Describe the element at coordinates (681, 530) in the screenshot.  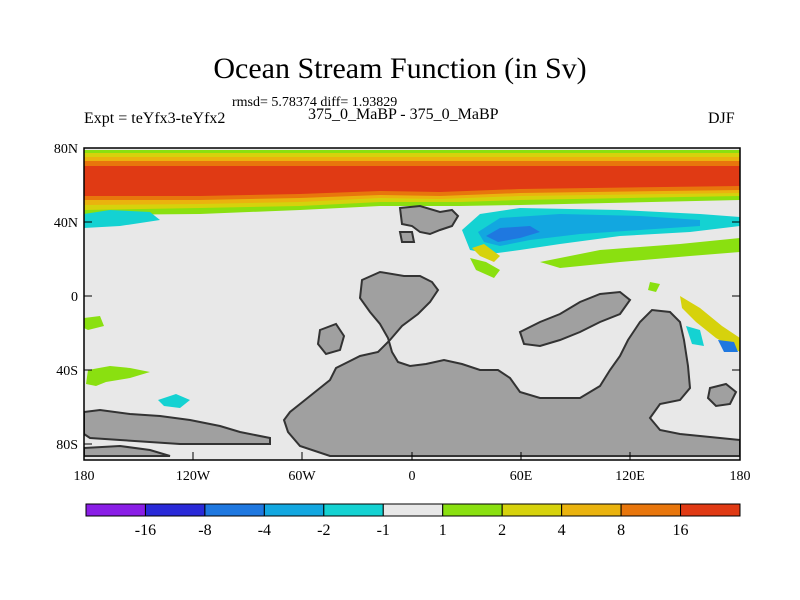
I see `color-bar-label: 16` at that location.